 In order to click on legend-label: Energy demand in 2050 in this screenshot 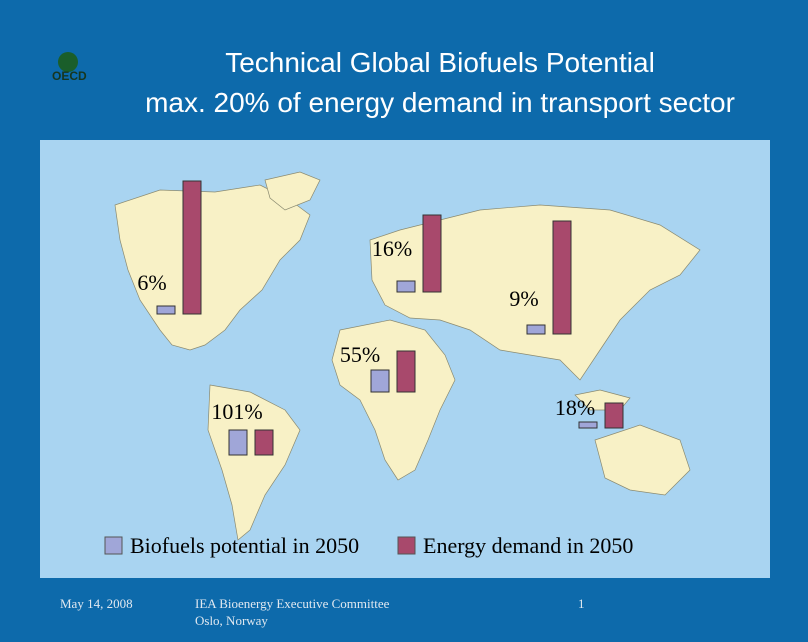, I will do `click(528, 545)`.